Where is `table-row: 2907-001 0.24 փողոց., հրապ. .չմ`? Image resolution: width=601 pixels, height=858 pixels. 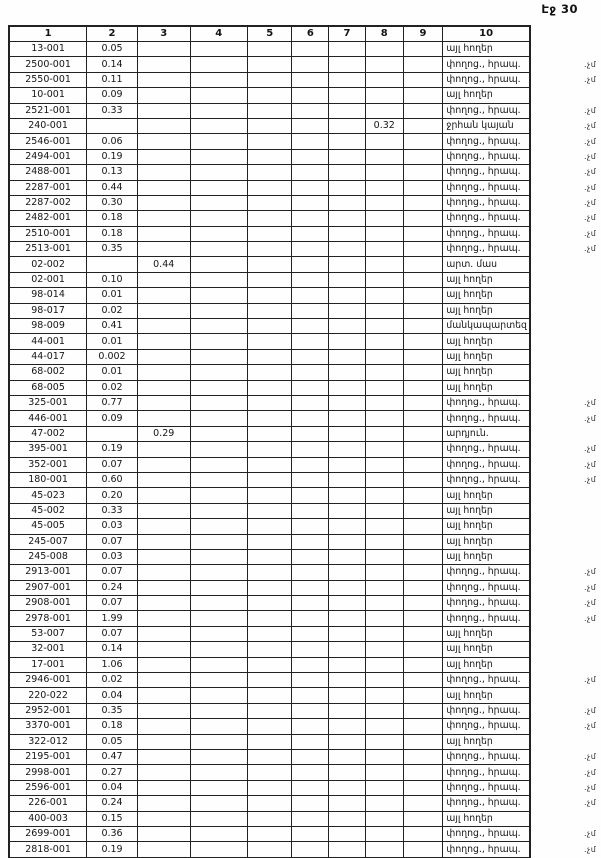 table-row: 2907-001 0.24 փողոց., հրապ. .չմ is located at coordinates (304, 588).